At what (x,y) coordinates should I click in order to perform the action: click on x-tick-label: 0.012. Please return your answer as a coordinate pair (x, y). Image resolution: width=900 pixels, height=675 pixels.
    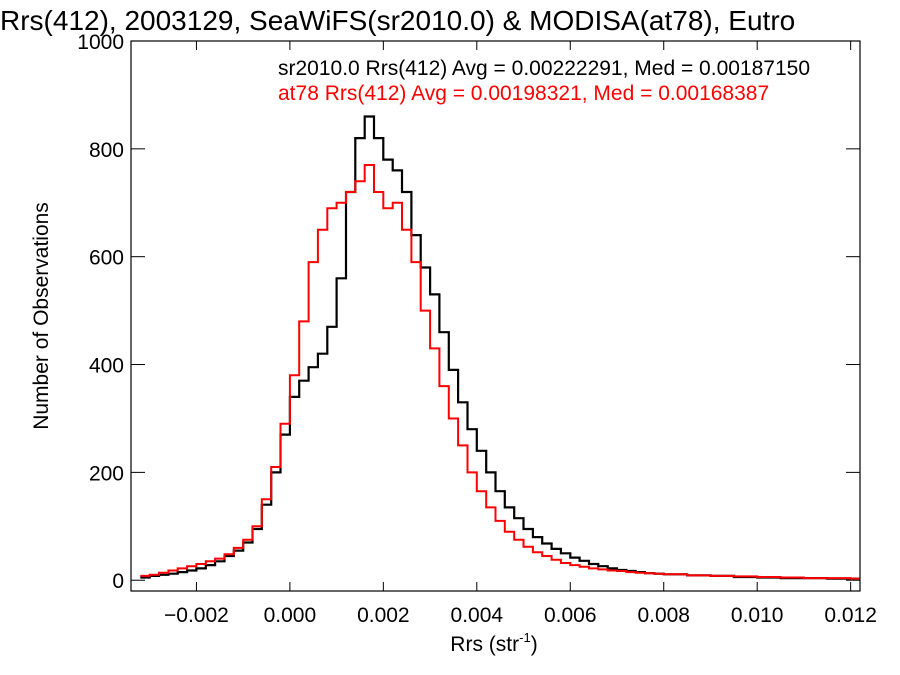
    Looking at the image, I should click on (850, 615).